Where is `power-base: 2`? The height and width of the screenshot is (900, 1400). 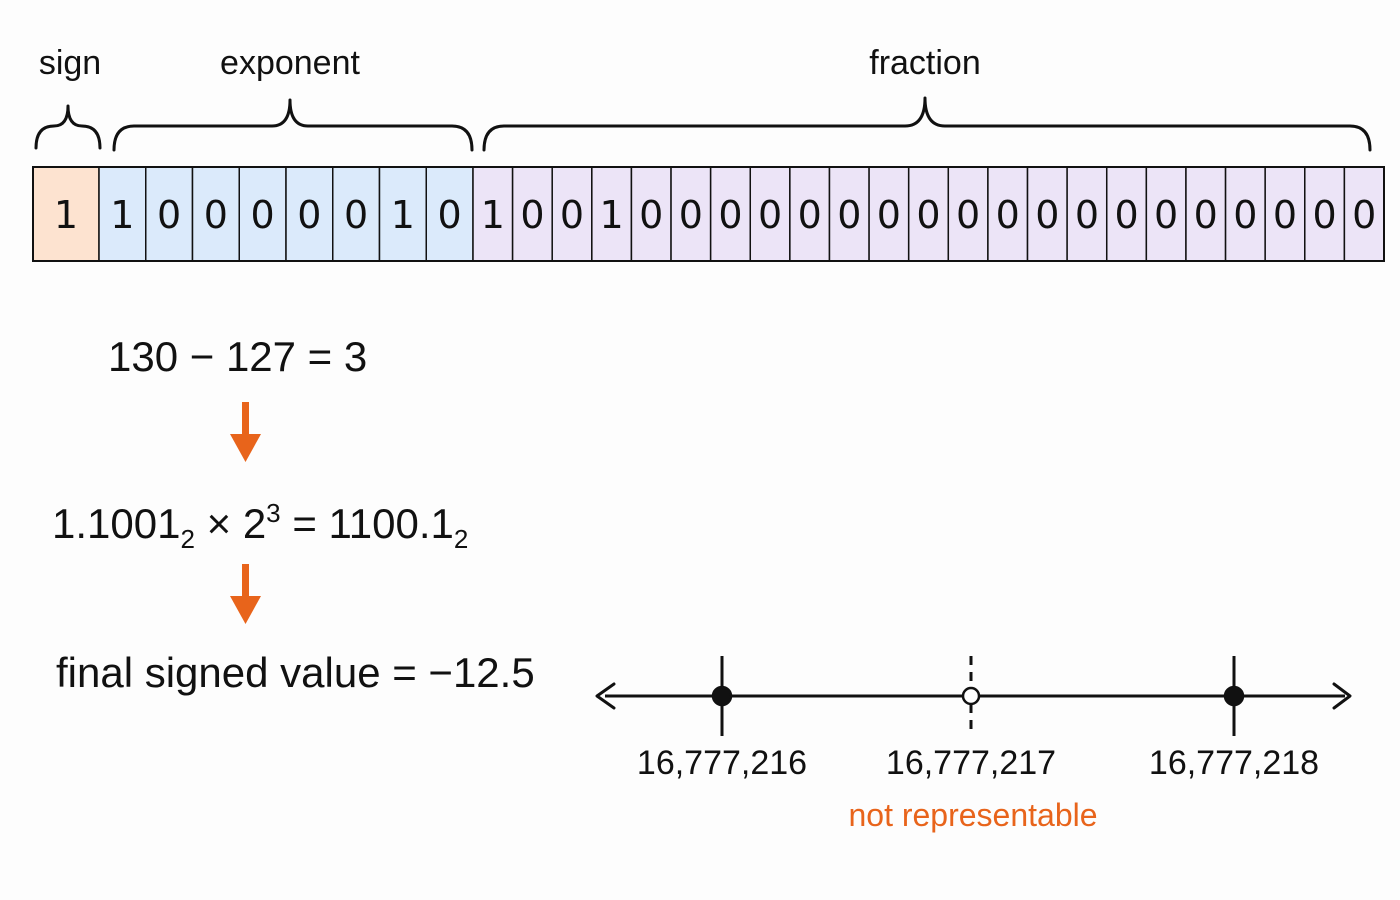
power-base: 2 is located at coordinates (254, 523).